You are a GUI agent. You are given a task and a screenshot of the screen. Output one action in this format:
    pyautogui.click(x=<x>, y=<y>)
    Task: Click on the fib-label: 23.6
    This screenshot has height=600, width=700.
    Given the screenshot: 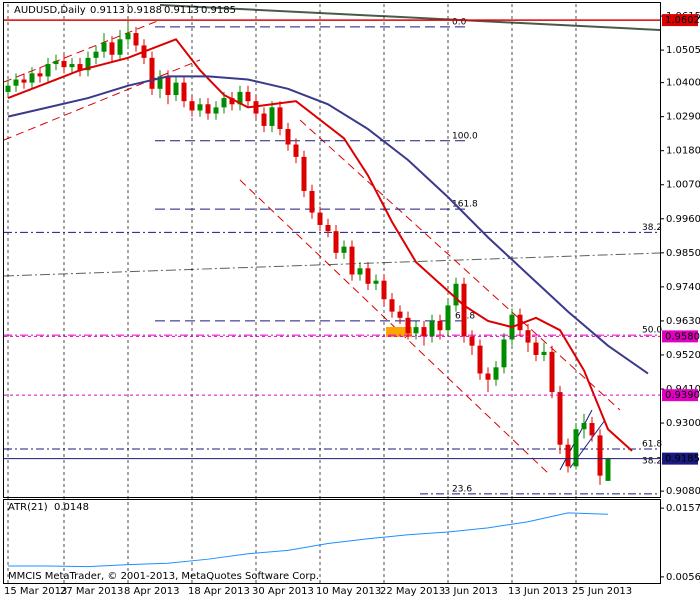 What is the action you would take?
    pyautogui.click(x=462, y=489)
    